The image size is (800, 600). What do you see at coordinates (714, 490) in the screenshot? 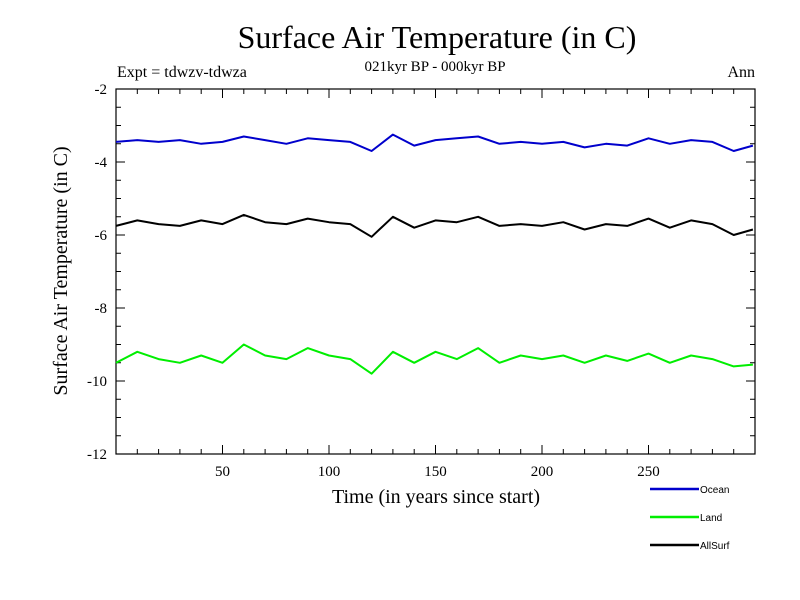
I see `legend-label: Ocean` at bounding box center [714, 490].